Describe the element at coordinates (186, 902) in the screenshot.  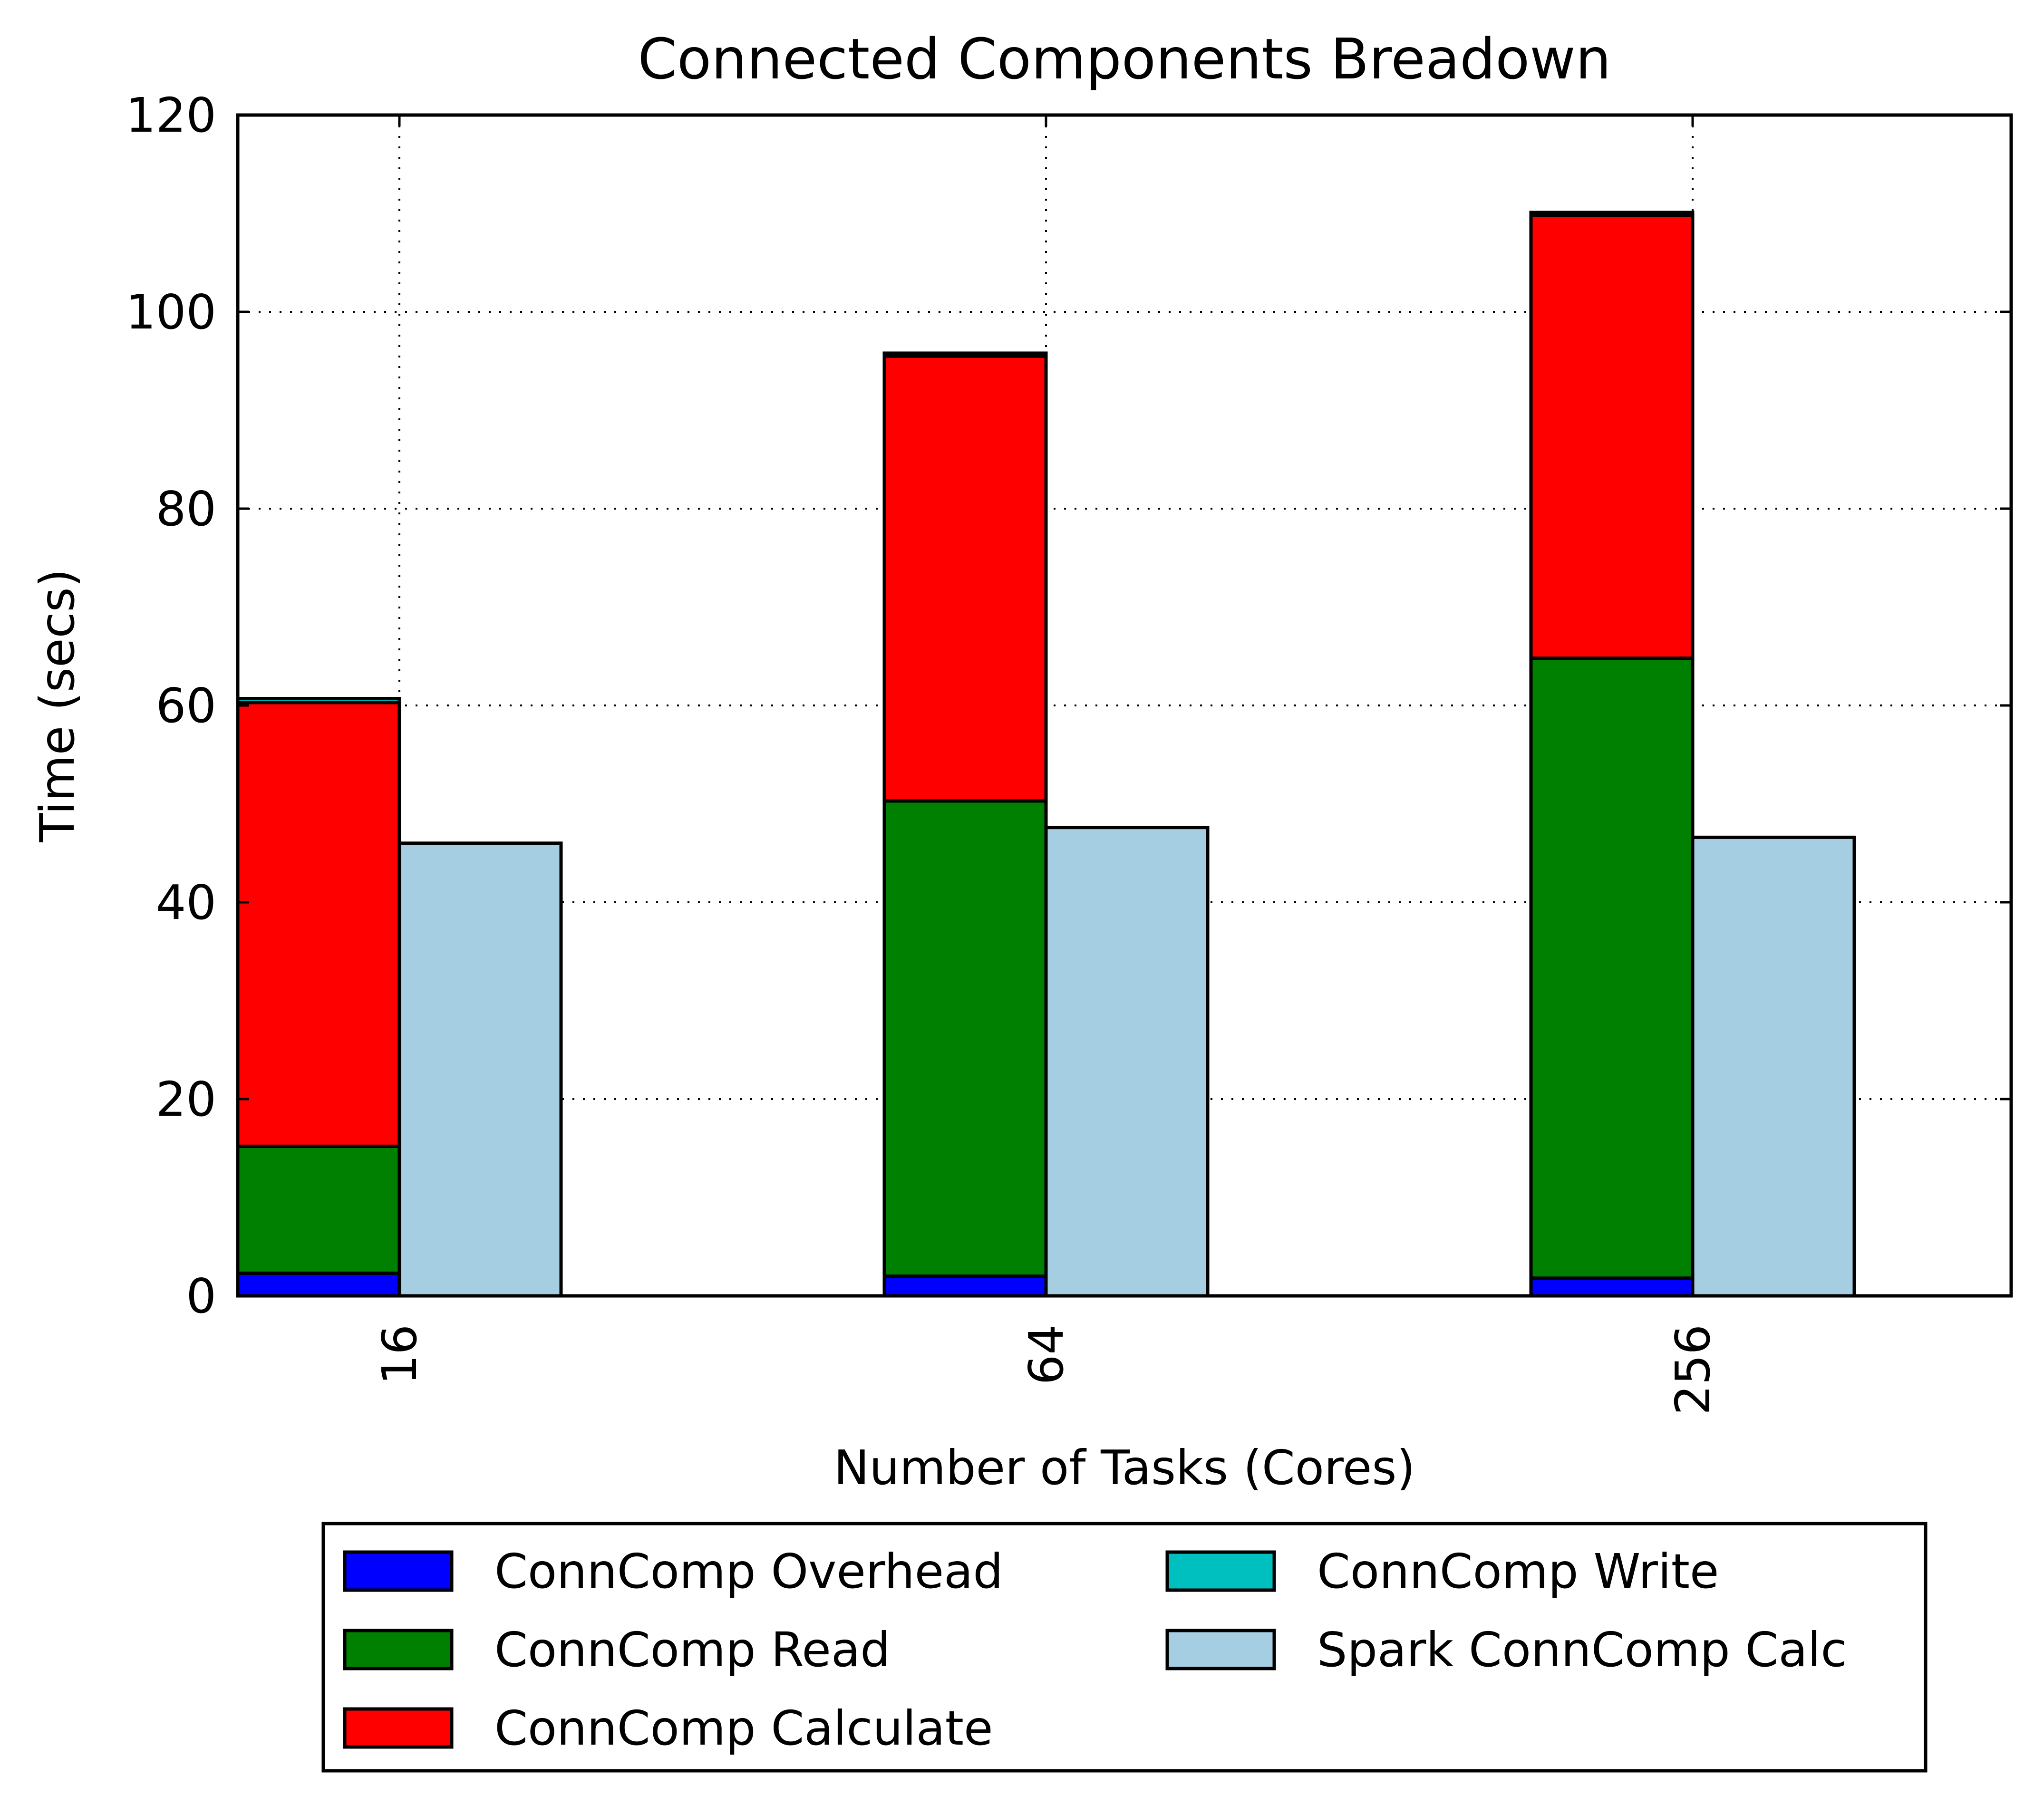
I see `y-tick-label: 40` at that location.